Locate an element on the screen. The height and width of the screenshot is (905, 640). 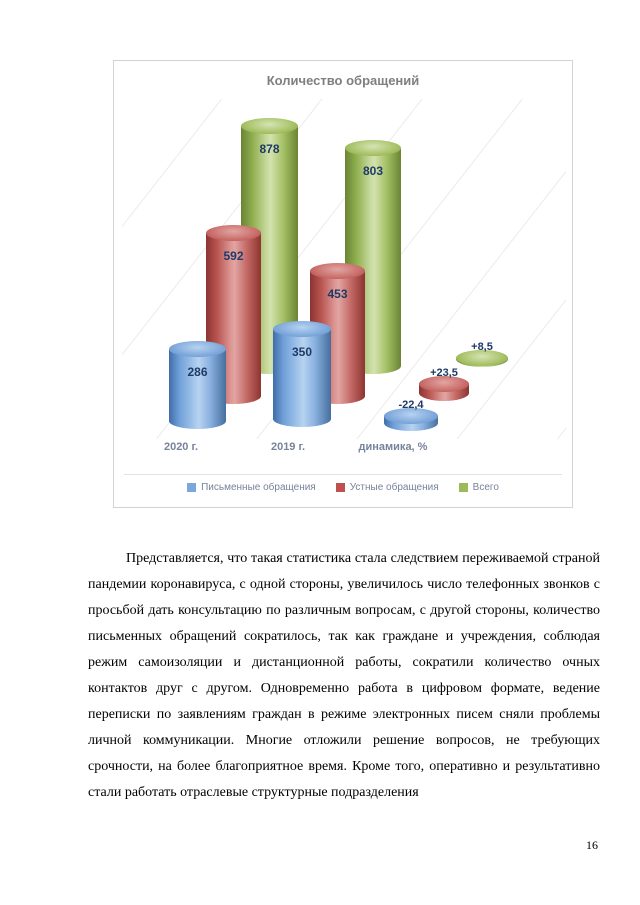
data-label: 453 is located at coordinates (337, 294).